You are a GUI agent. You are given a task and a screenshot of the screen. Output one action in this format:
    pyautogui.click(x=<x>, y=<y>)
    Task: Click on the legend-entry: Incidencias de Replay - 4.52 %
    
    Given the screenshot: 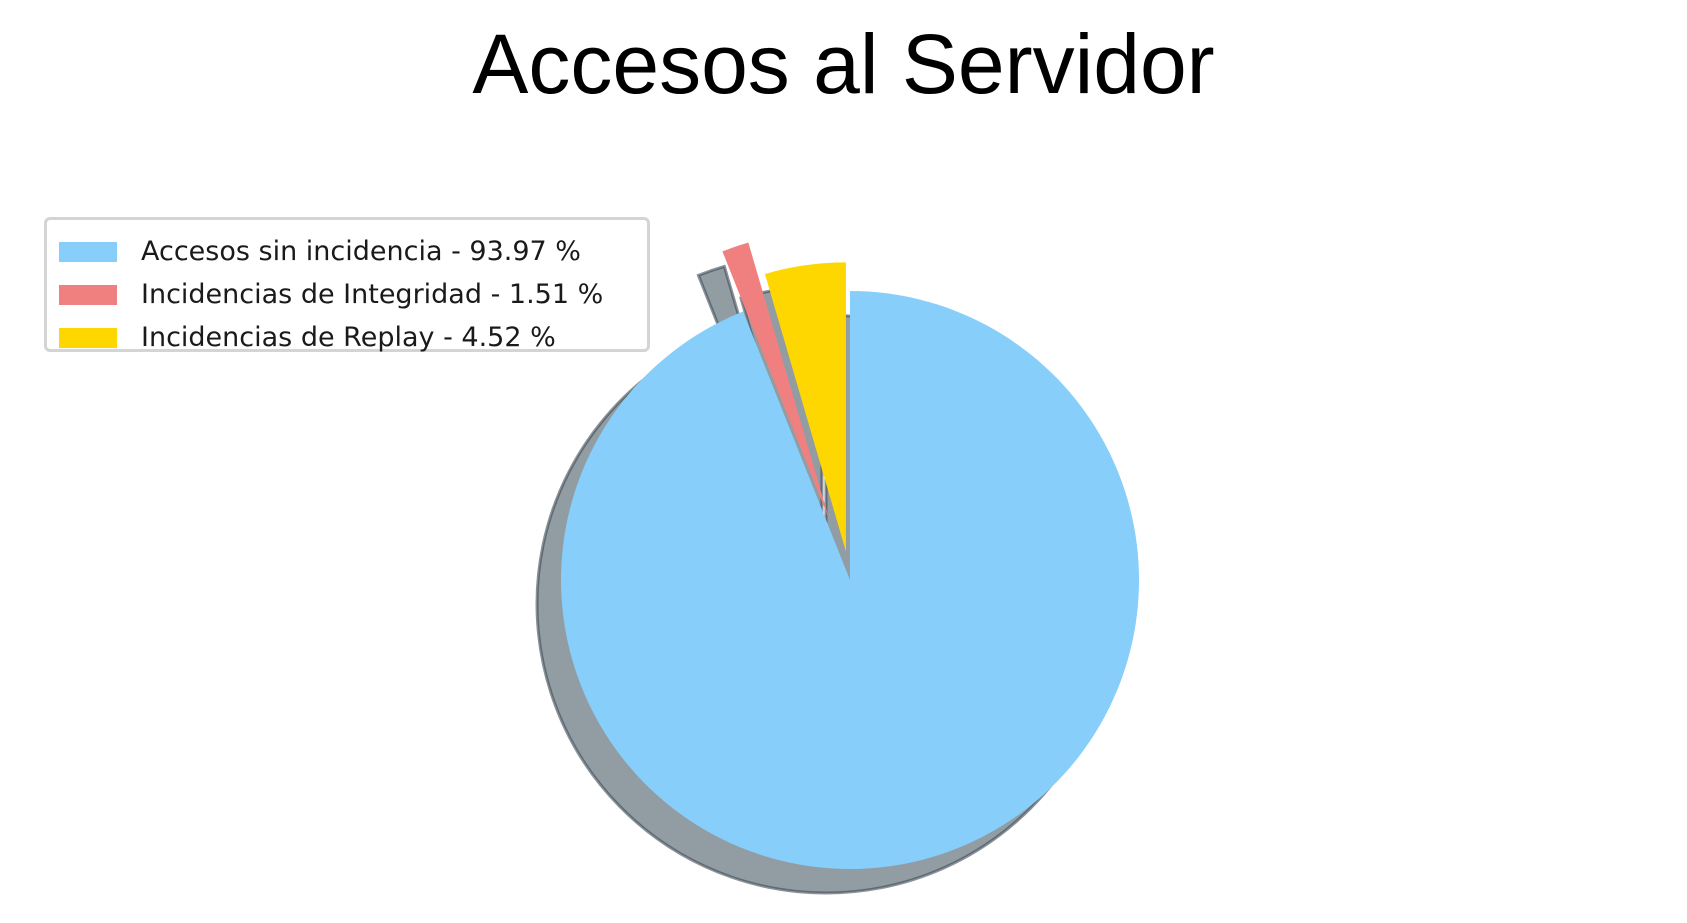 What is the action you would take?
    pyautogui.click(x=347, y=337)
    